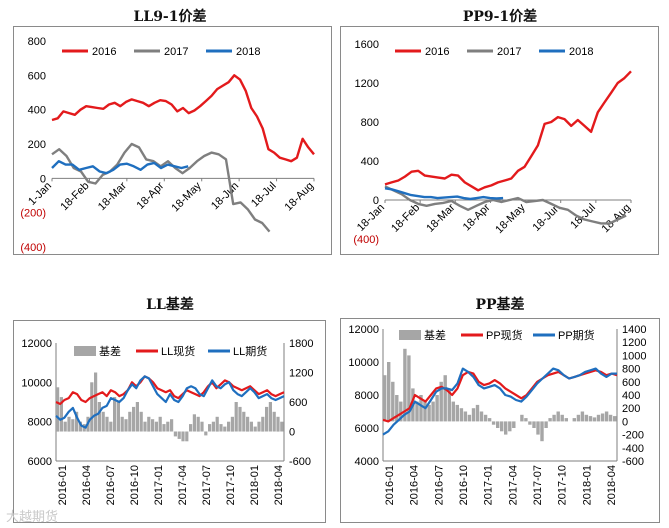 This screenshot has width=669, height=528. I want to click on x-tick-label: 18-Jul, so click(583, 217).